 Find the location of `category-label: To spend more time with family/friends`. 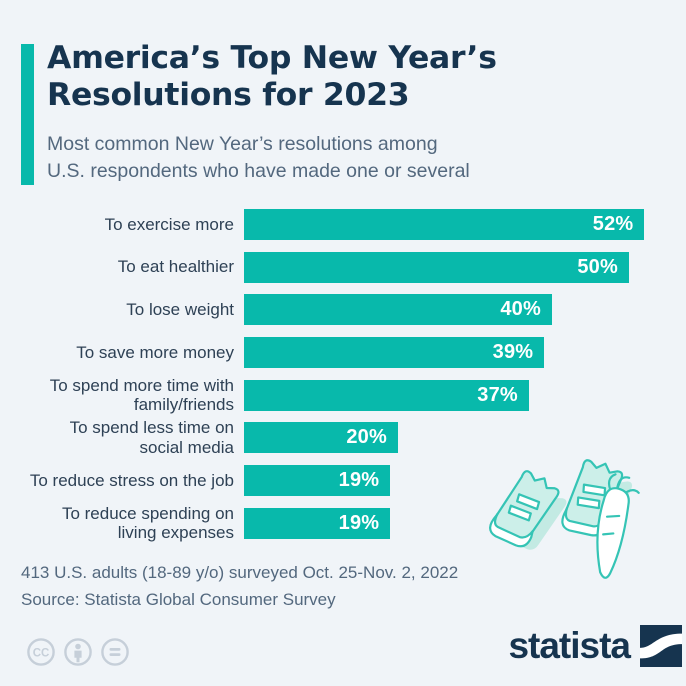

category-label: To spend more time with family/friends is located at coordinates (141, 395).